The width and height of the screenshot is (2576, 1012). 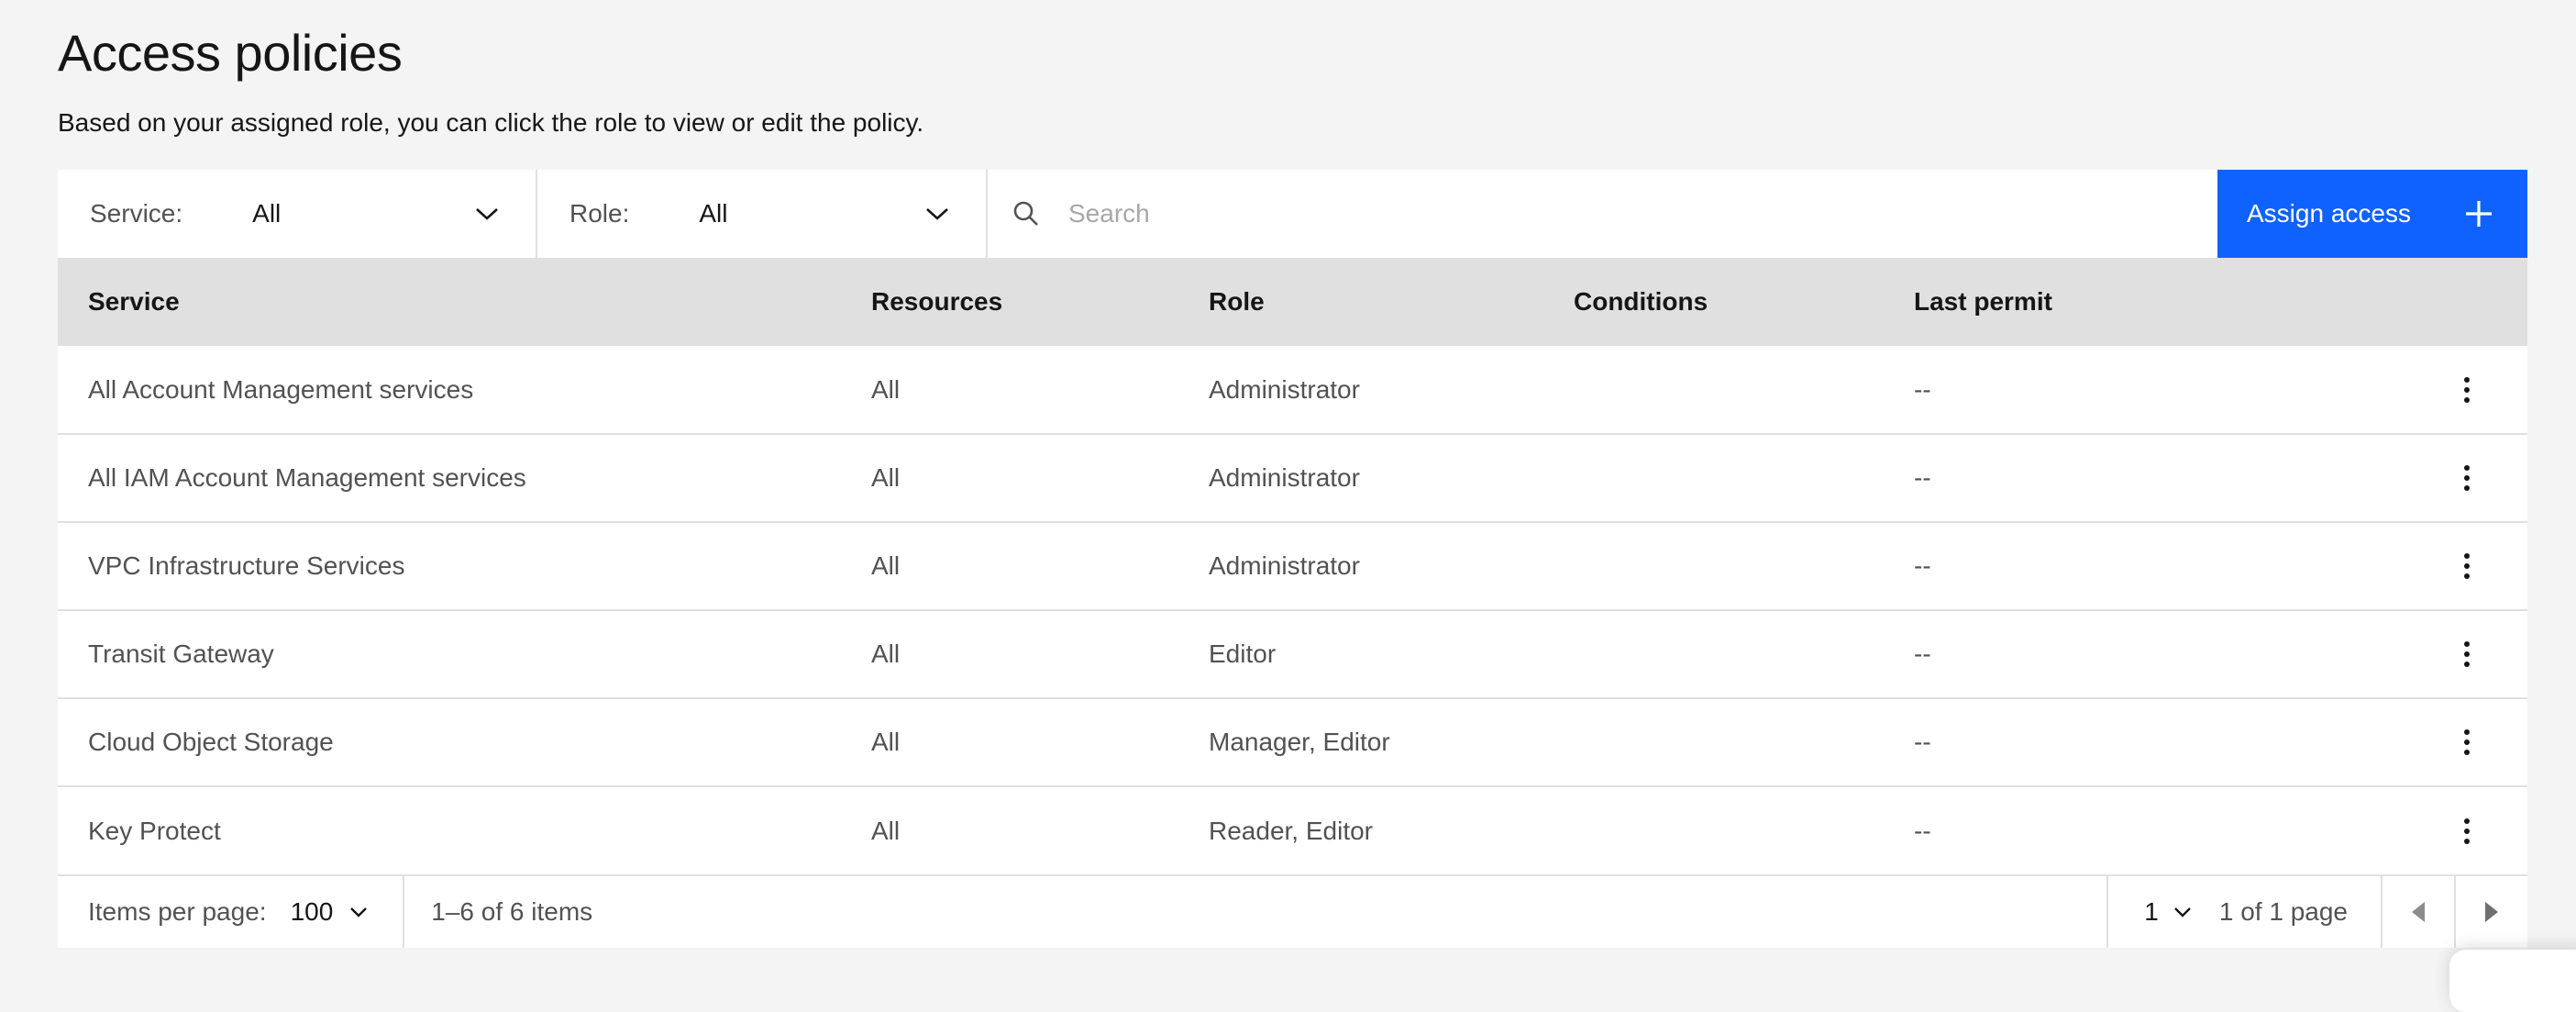 I want to click on search-input, so click(x=1642, y=214).